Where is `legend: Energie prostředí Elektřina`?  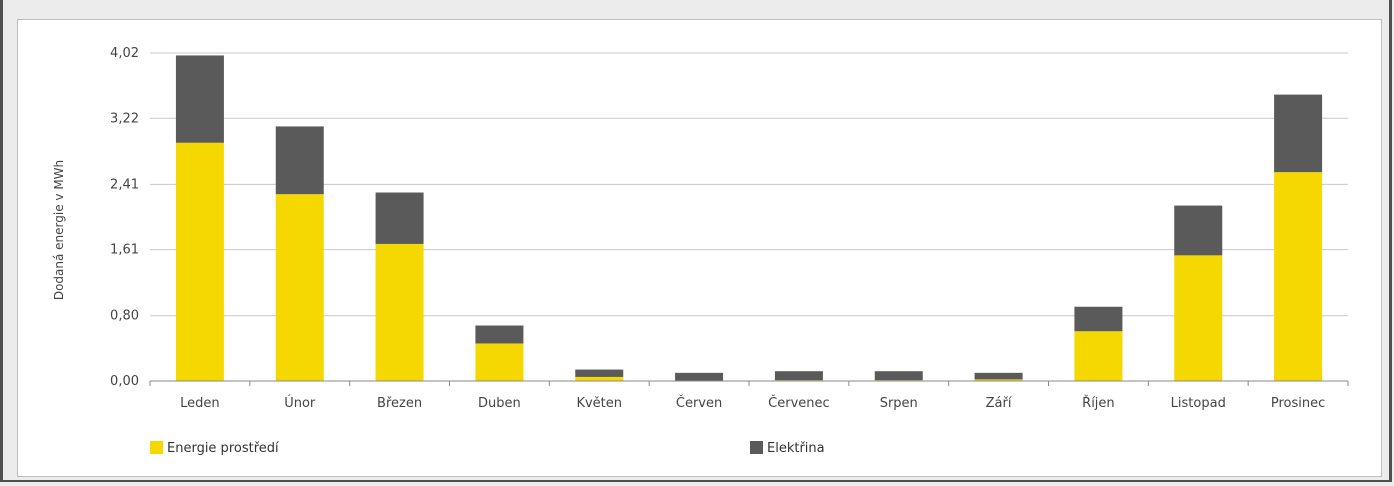
legend: Energie prostředí Elektřina is located at coordinates (487, 448).